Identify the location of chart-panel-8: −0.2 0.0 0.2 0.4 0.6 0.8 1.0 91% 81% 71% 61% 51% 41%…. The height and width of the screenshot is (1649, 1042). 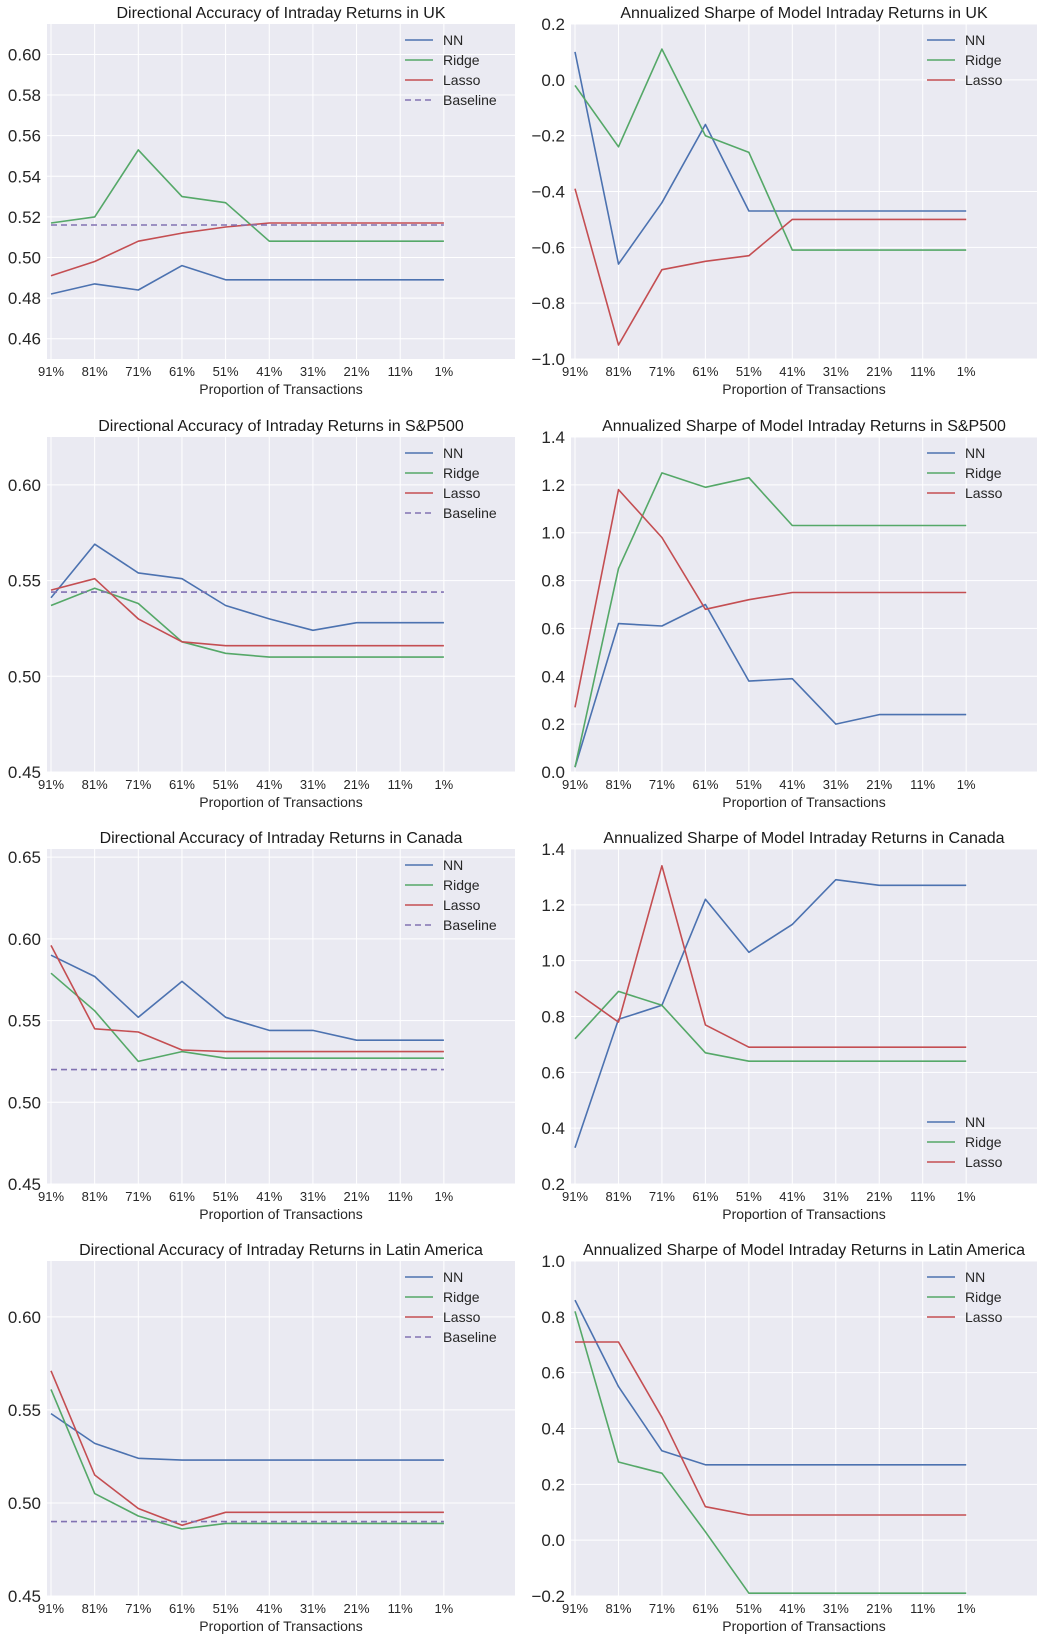
(784, 1438).